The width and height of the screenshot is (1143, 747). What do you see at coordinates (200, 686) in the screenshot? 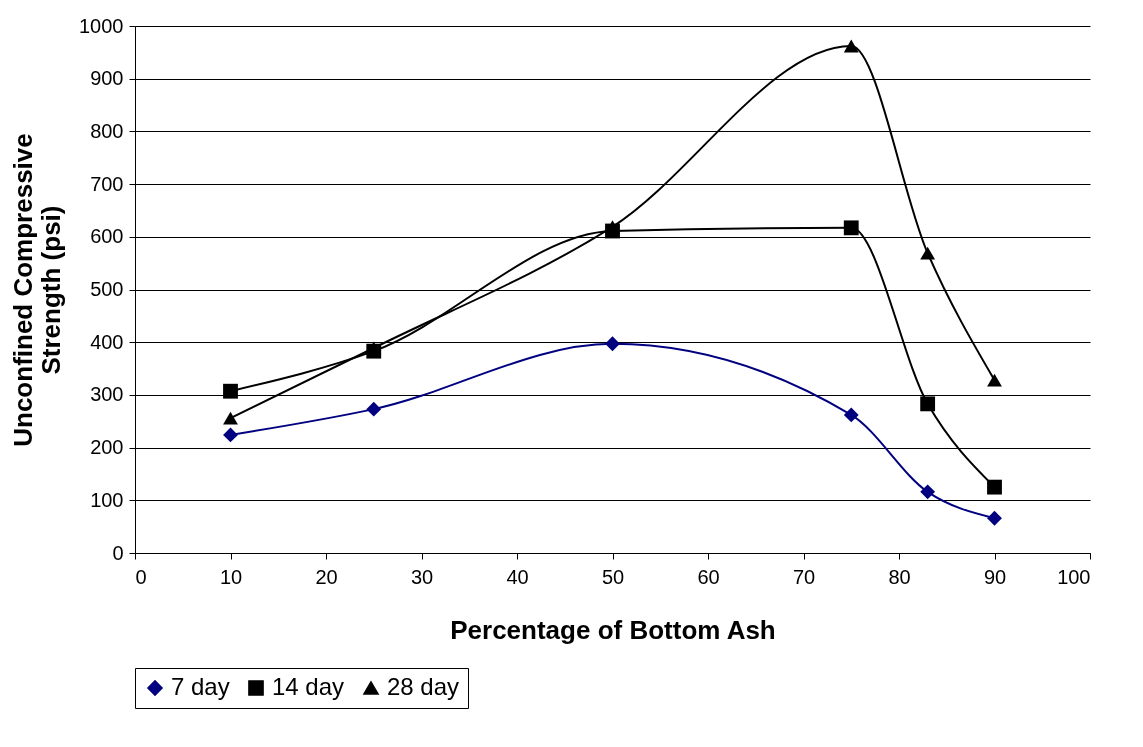
I see `legend-label: 7 day` at bounding box center [200, 686].